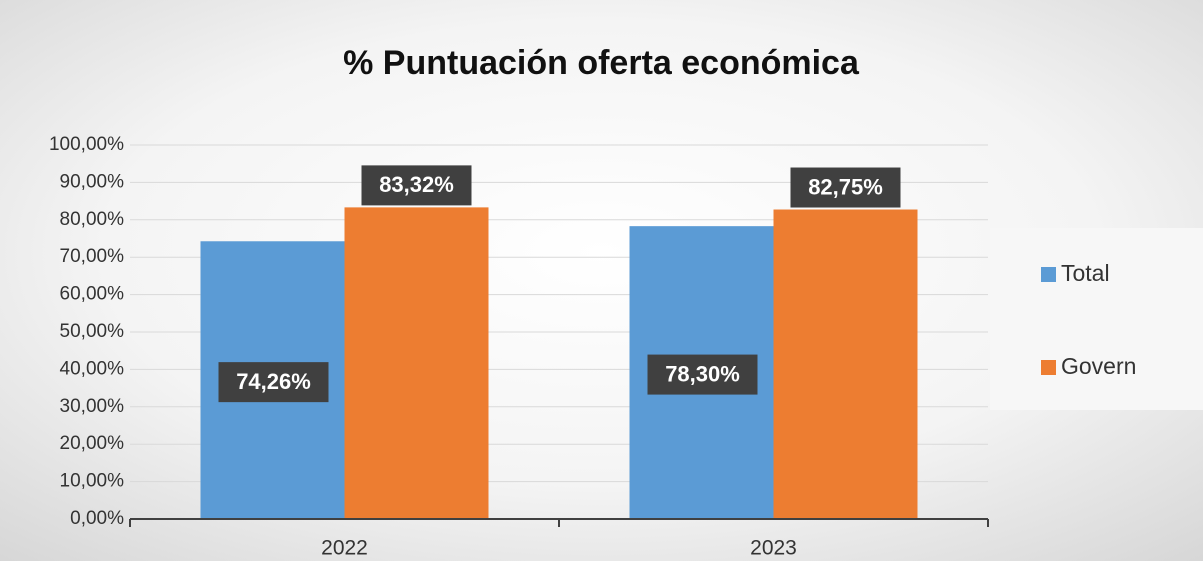 This screenshot has width=1203, height=561. I want to click on legend-box, so click(1096, 319).